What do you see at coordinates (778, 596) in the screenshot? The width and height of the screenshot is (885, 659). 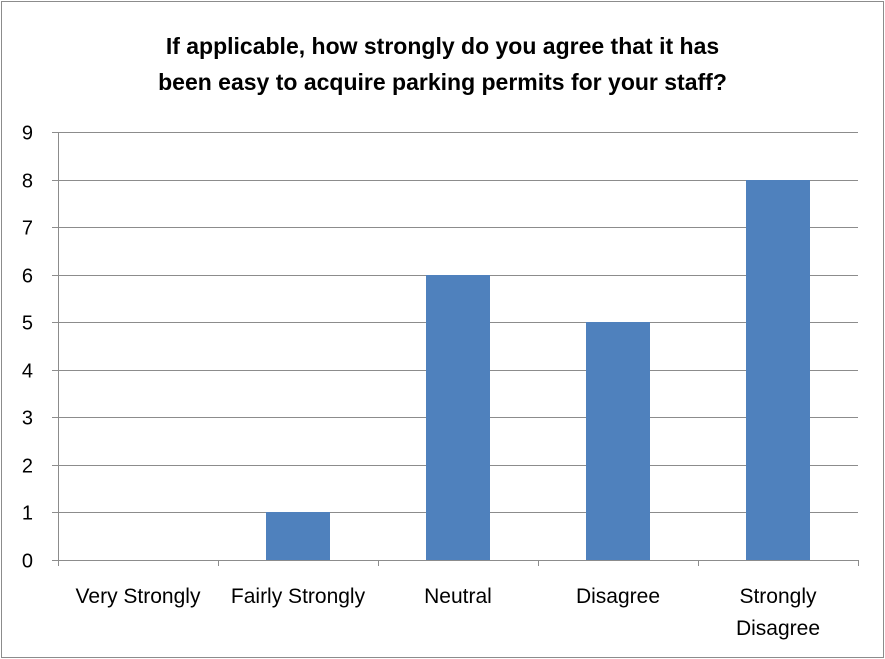 I see `x-tick-label-line: Strongly` at bounding box center [778, 596].